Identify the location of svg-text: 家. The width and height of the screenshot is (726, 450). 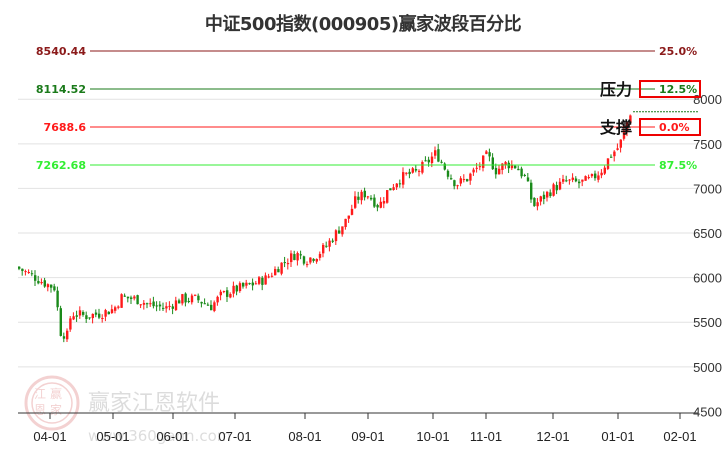
(56, 409).